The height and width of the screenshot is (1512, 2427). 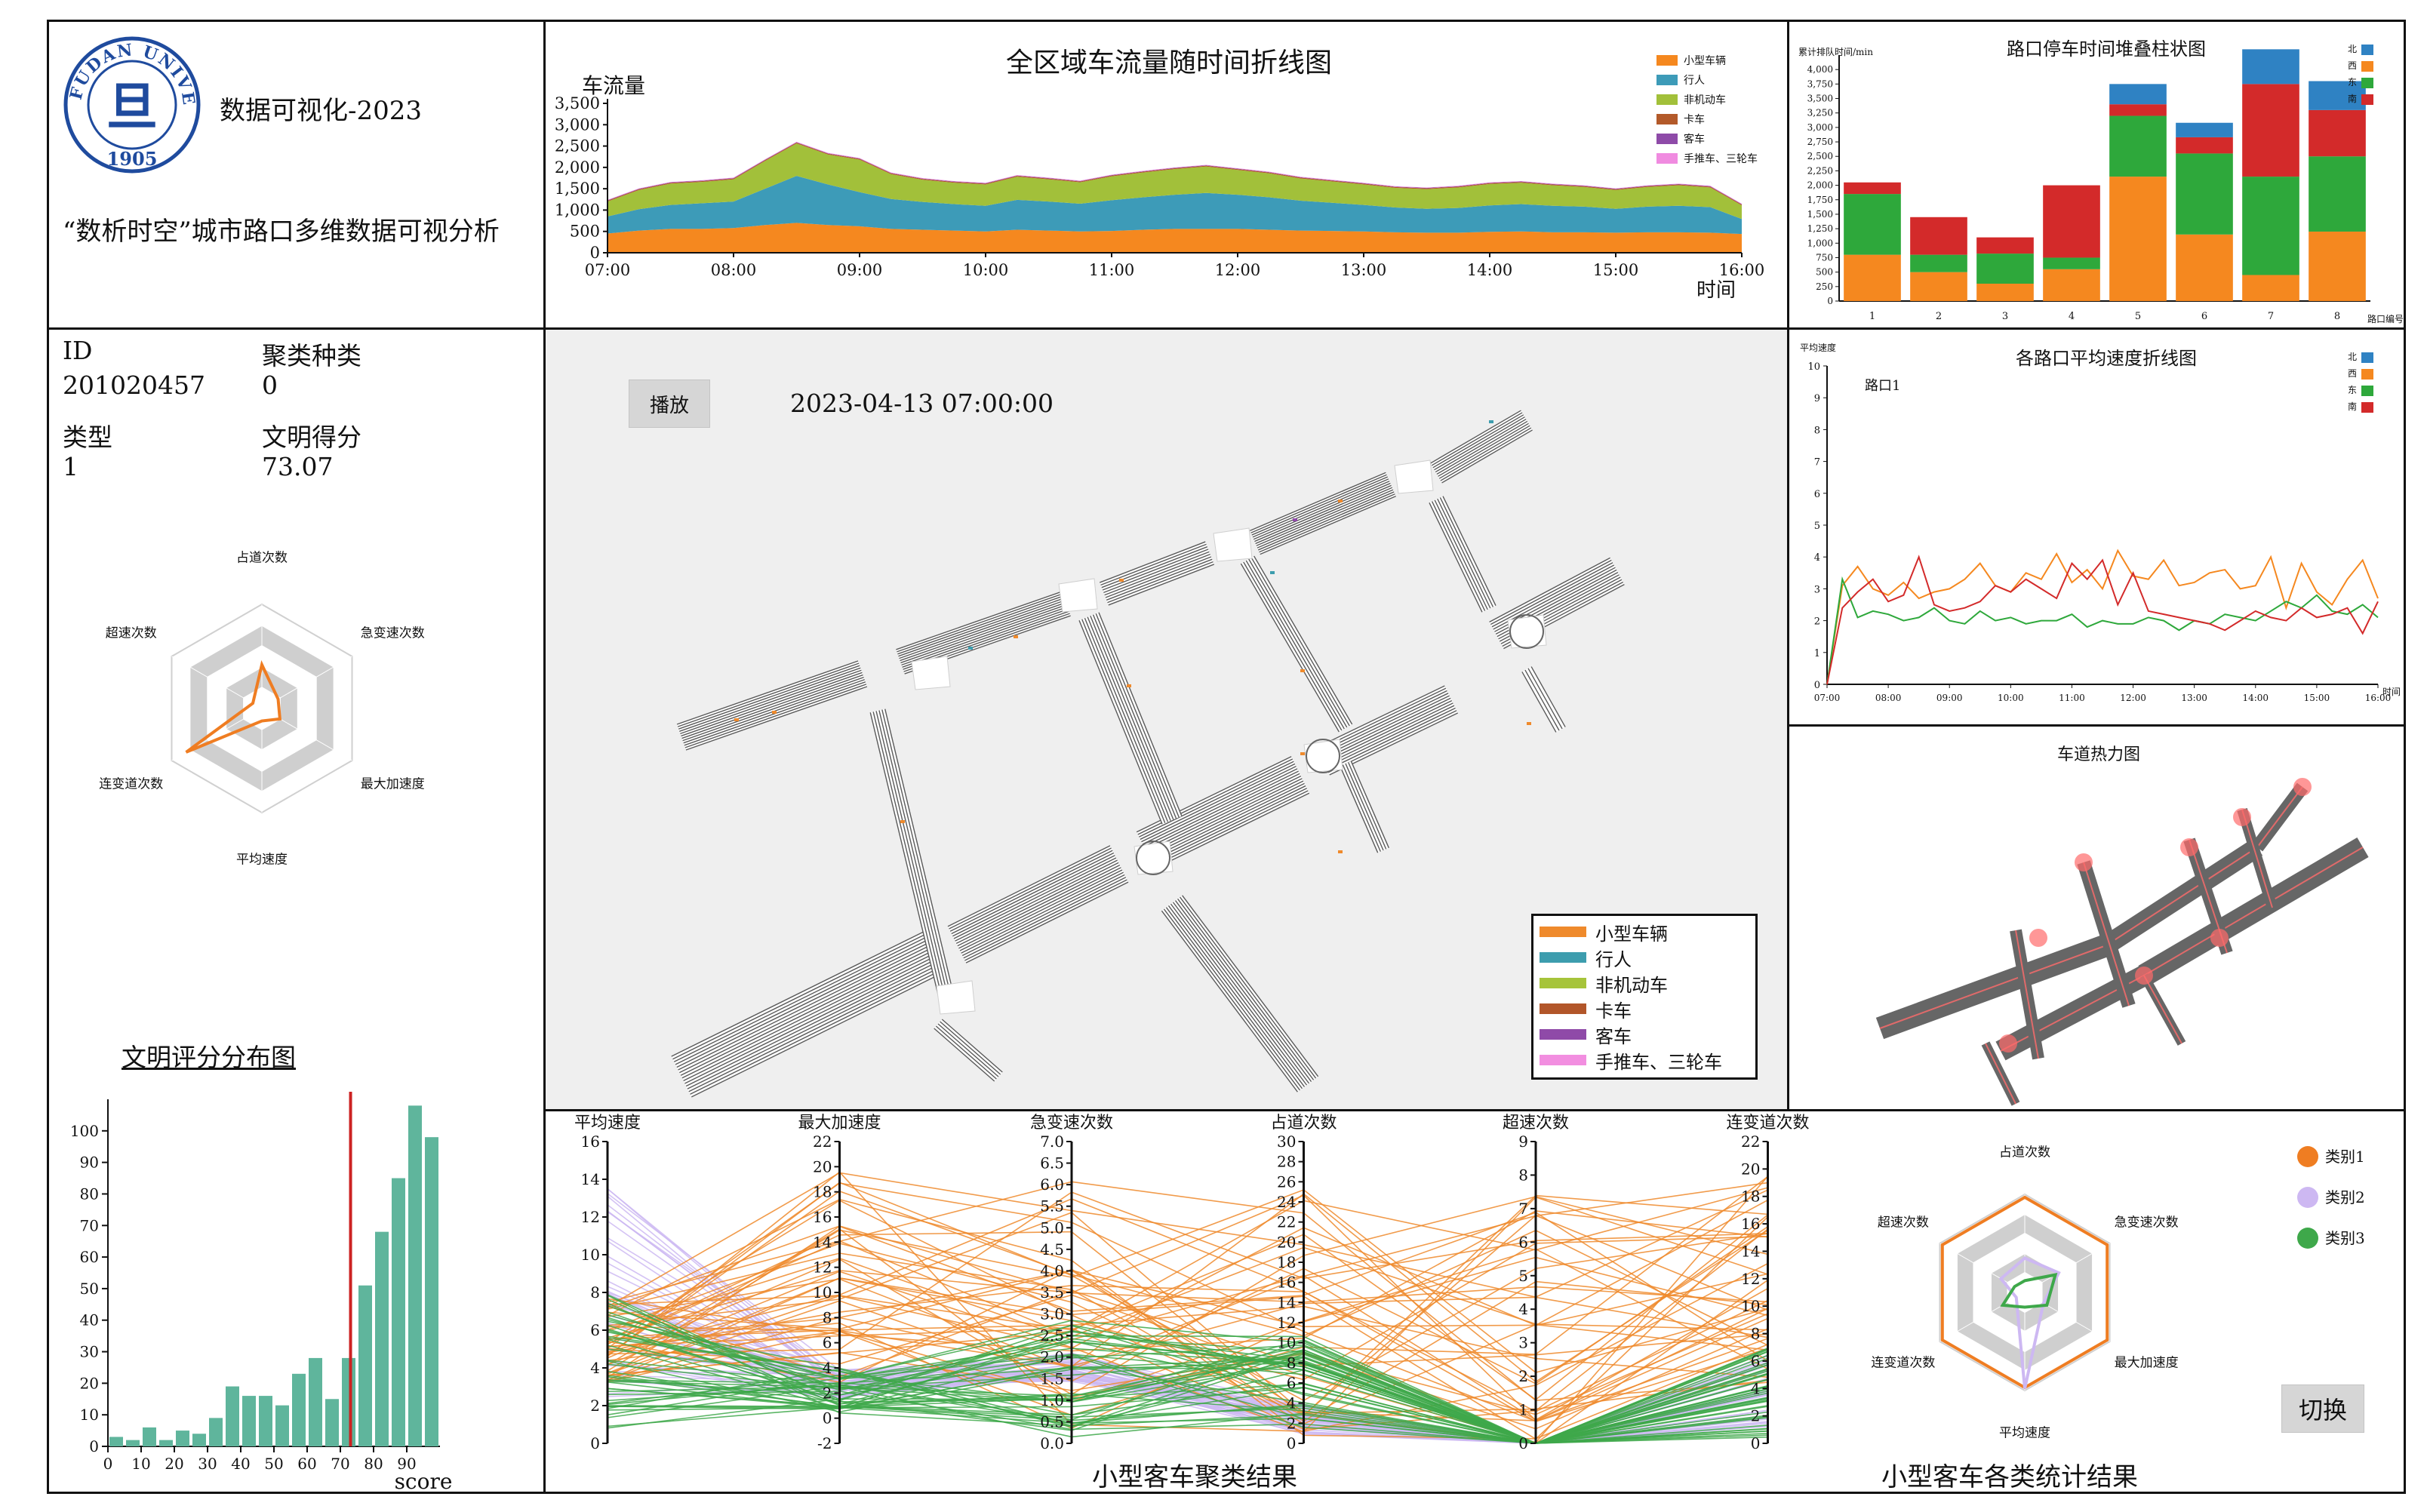 What do you see at coordinates (1882, 386) in the screenshot?
I see `speed-crossing-label: 路口1` at bounding box center [1882, 386].